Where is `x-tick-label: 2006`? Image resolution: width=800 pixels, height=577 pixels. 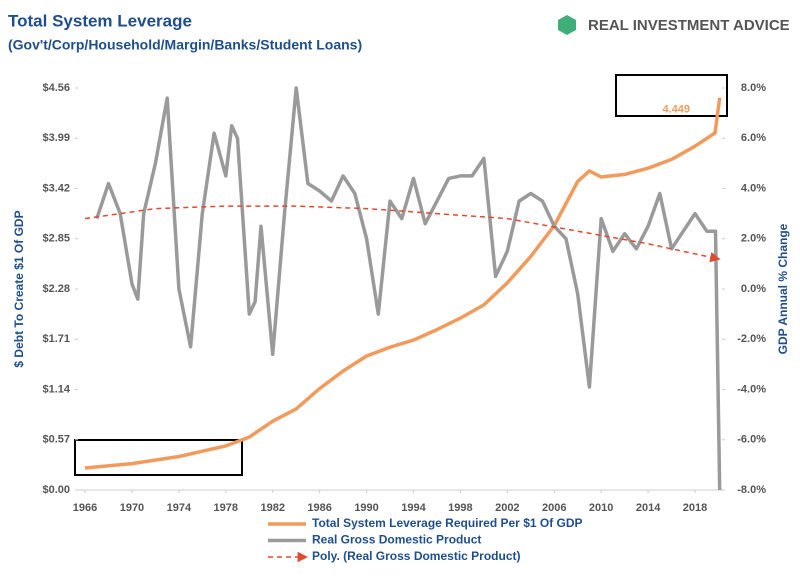 x-tick-label: 2006 is located at coordinates (554, 508).